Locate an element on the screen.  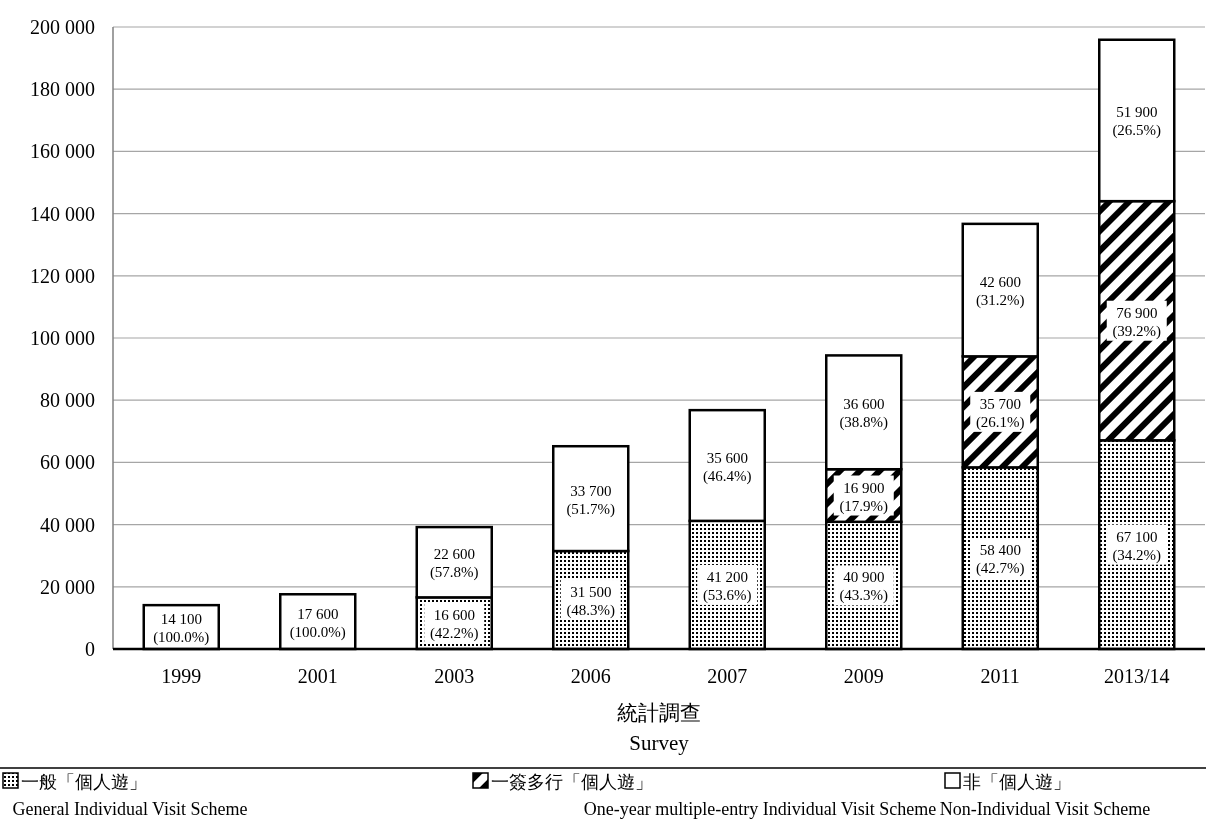
data-label: 40 900 (43.3%) is located at coordinates (864, 587).